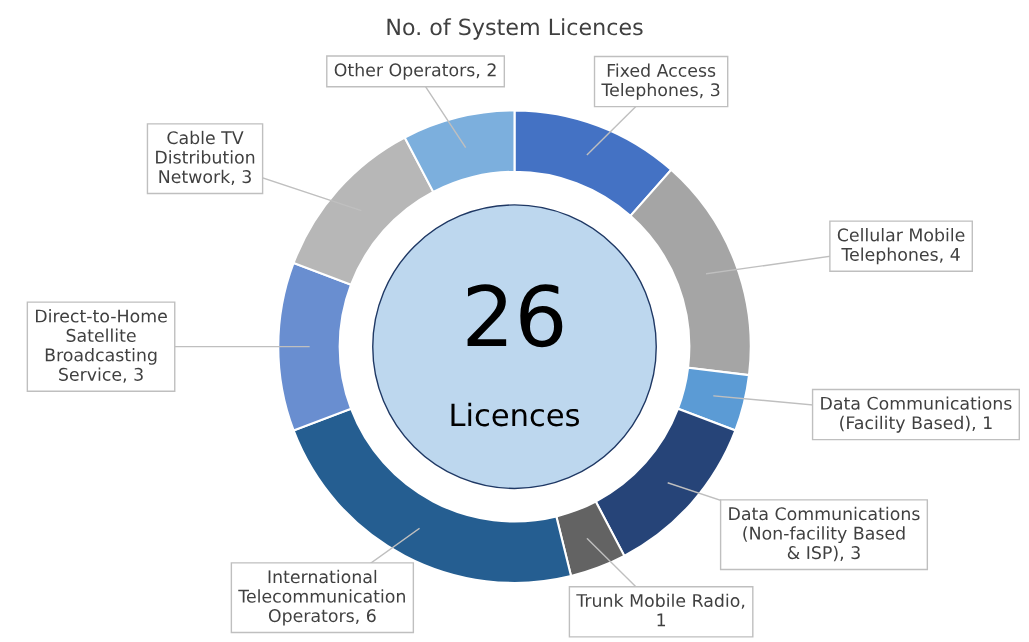 The width and height of the screenshot is (1029, 642). What do you see at coordinates (515, 316) in the screenshot?
I see `text: 26` at bounding box center [515, 316].